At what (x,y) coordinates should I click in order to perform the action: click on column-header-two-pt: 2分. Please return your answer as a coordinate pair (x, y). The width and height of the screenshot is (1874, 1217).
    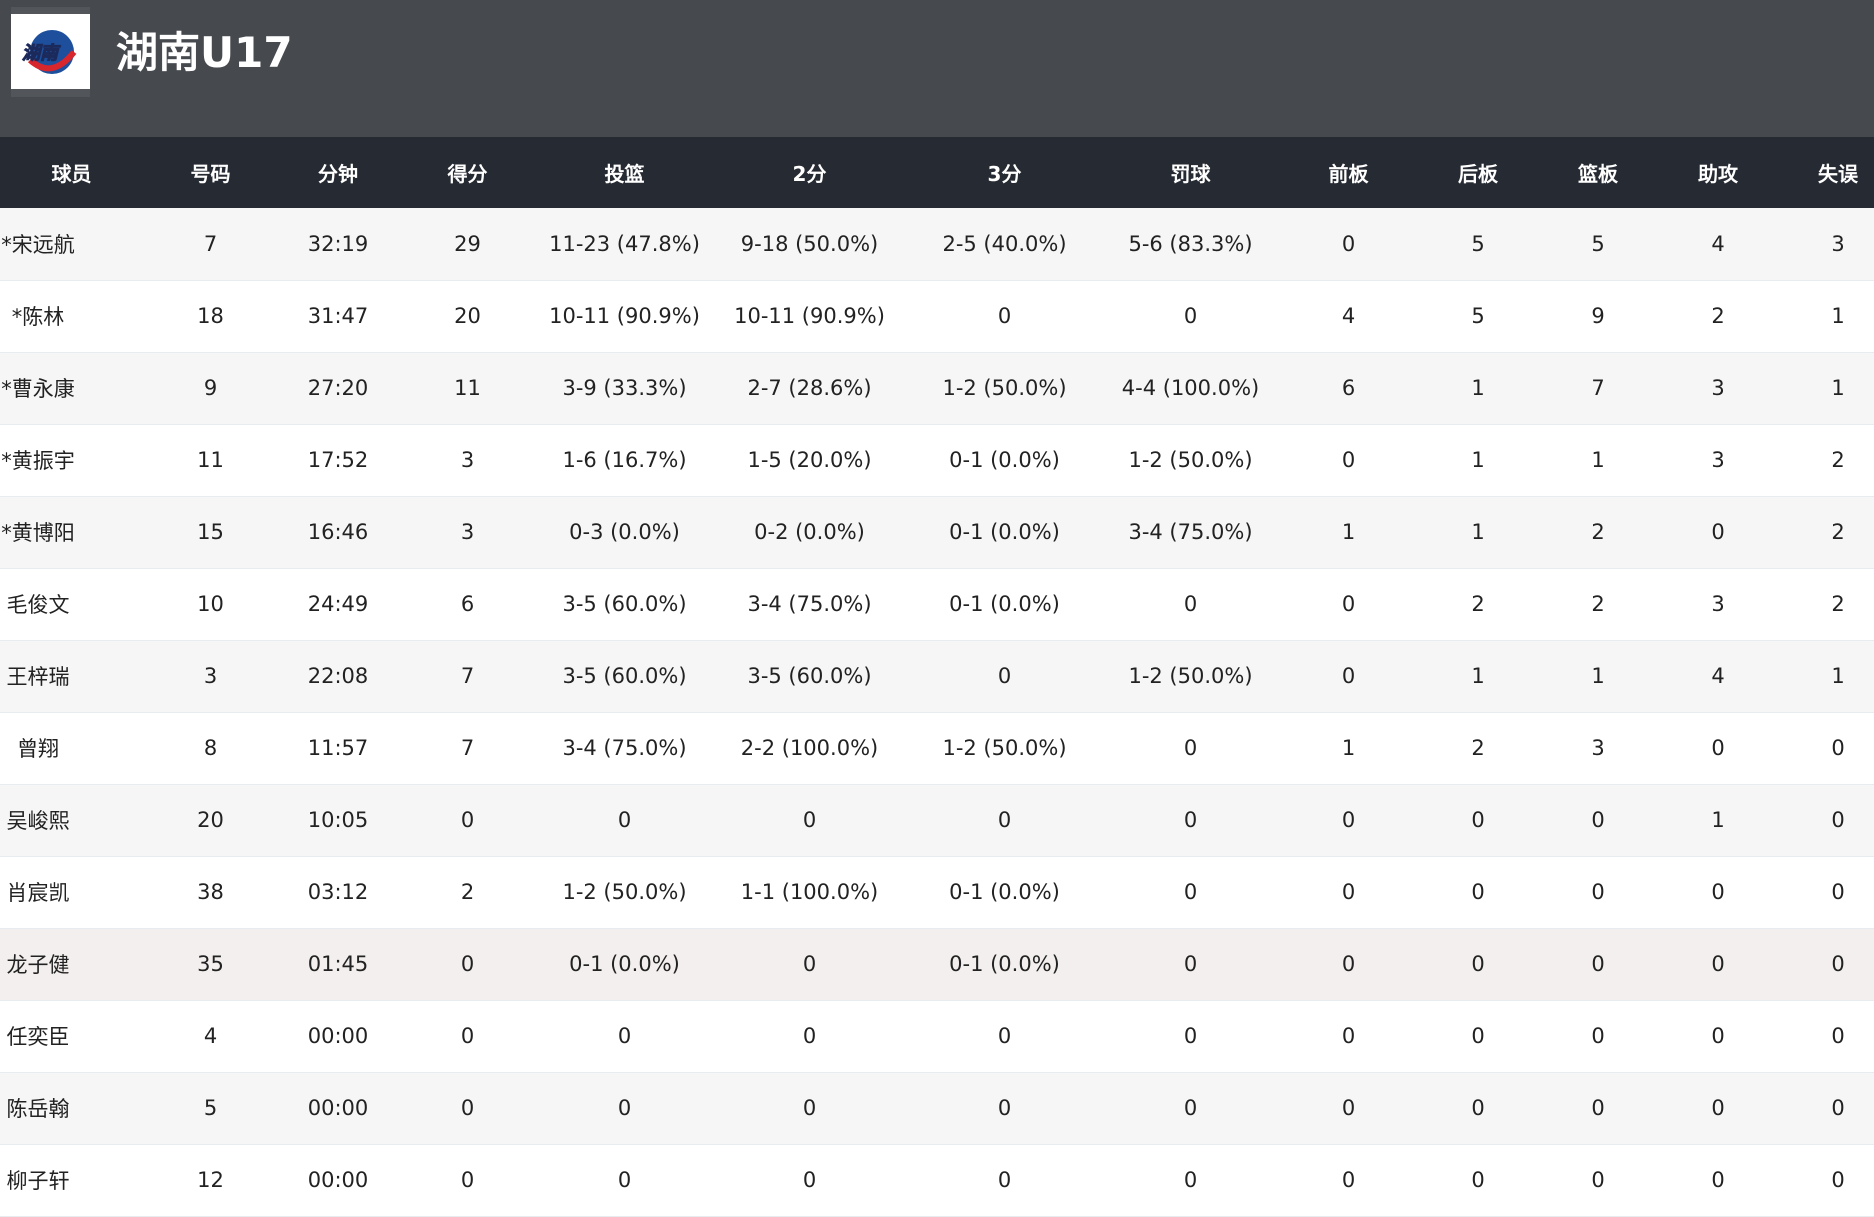
    Looking at the image, I should click on (809, 172).